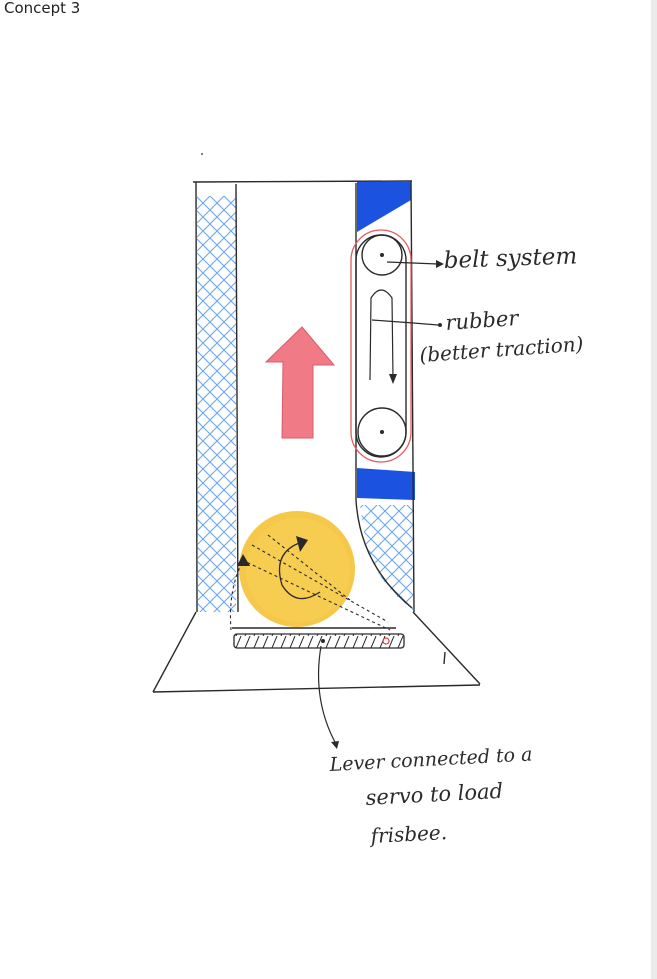  I want to click on lever-bar, so click(319, 641).